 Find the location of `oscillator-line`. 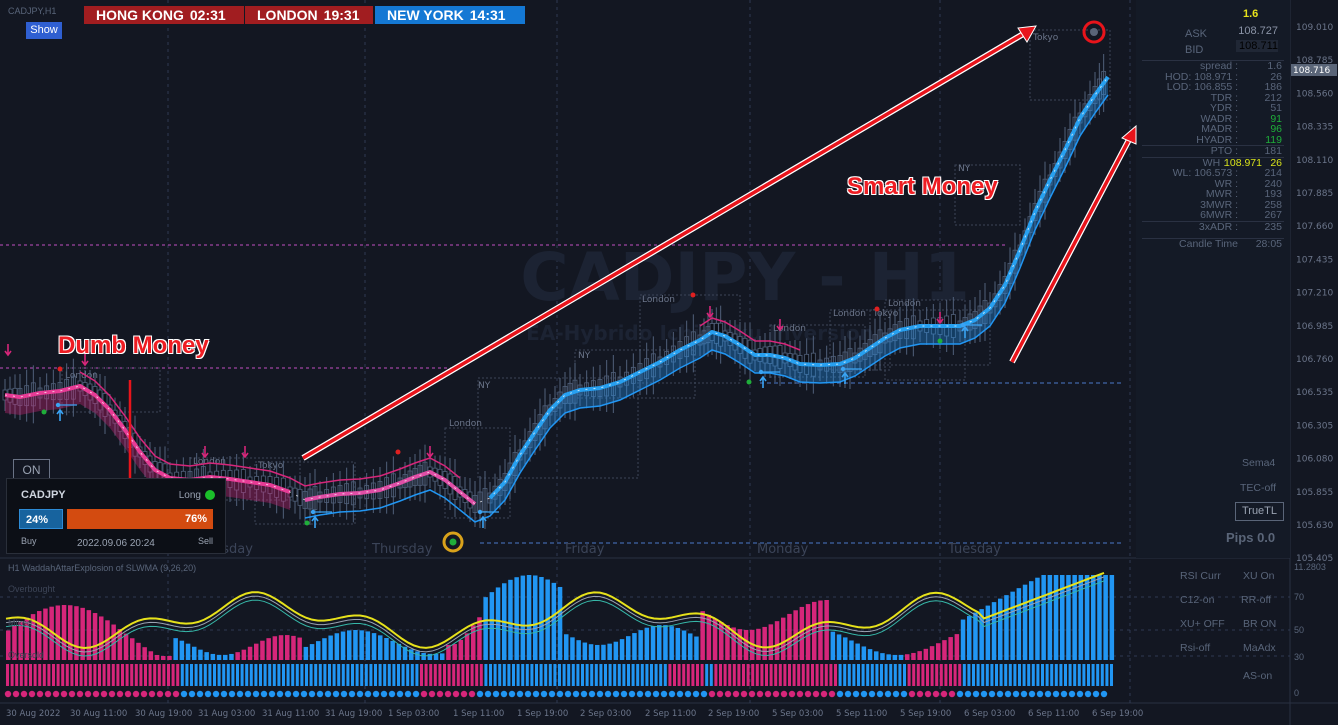

oscillator-line is located at coordinates (555, 610).